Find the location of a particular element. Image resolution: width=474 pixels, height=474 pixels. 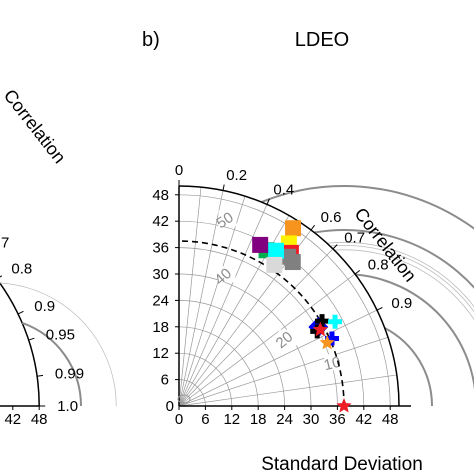

y-tick-label: 0 is located at coordinates (170, 406).